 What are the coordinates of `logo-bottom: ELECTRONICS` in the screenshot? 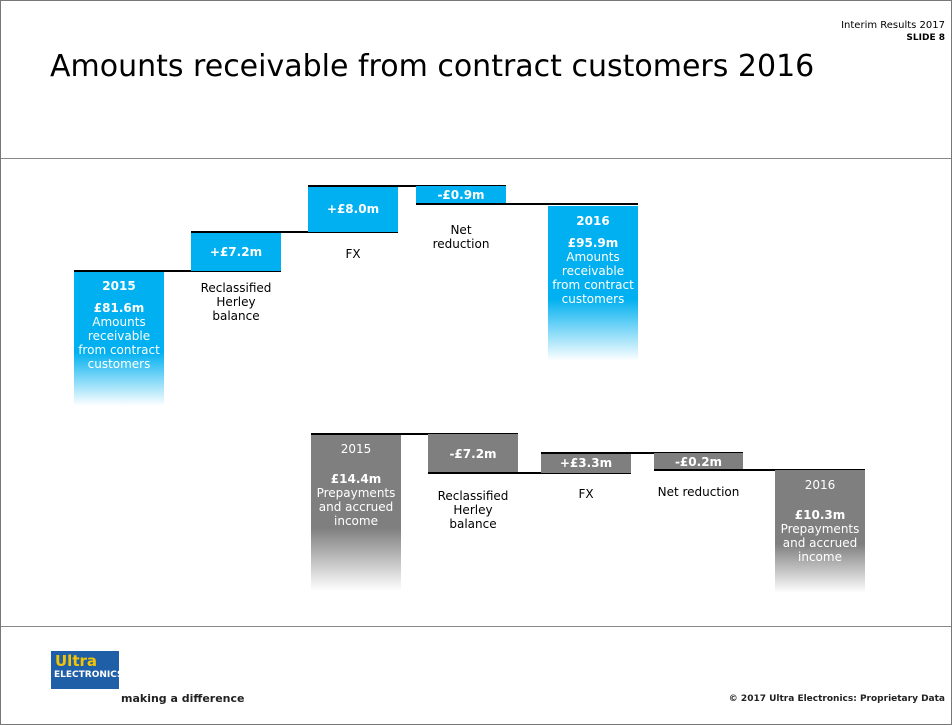 It's located at (89, 675).